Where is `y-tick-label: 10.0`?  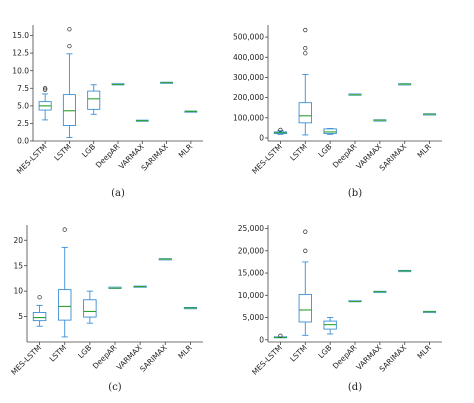 y-tick-label: 10.0 is located at coordinates (20, 70).